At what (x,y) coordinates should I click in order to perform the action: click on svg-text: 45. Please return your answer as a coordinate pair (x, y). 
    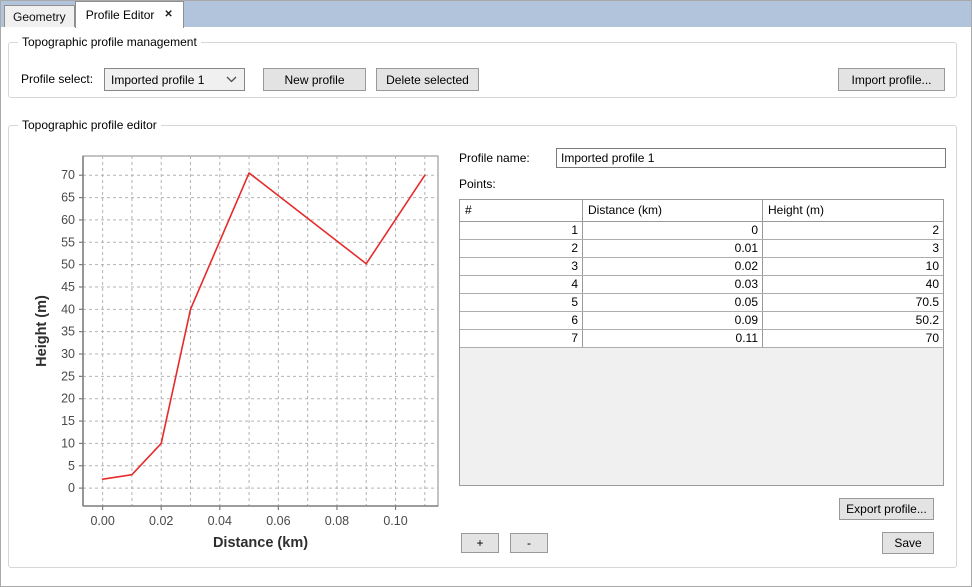
    Looking at the image, I should click on (68, 287).